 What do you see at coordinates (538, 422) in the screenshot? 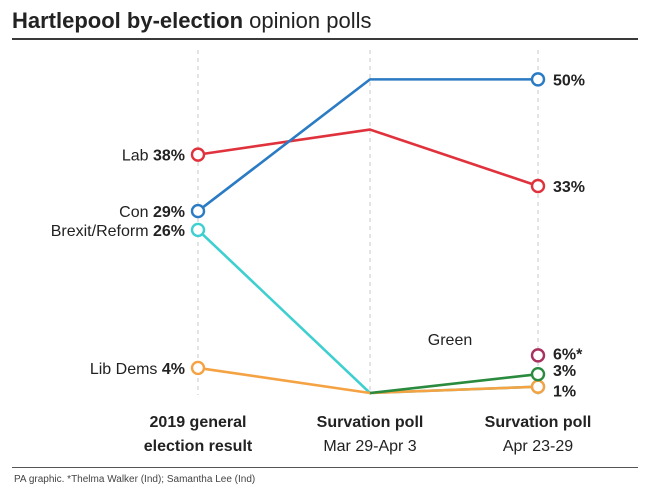
I see `x-tick-label-2-line1: Survation poll` at bounding box center [538, 422].